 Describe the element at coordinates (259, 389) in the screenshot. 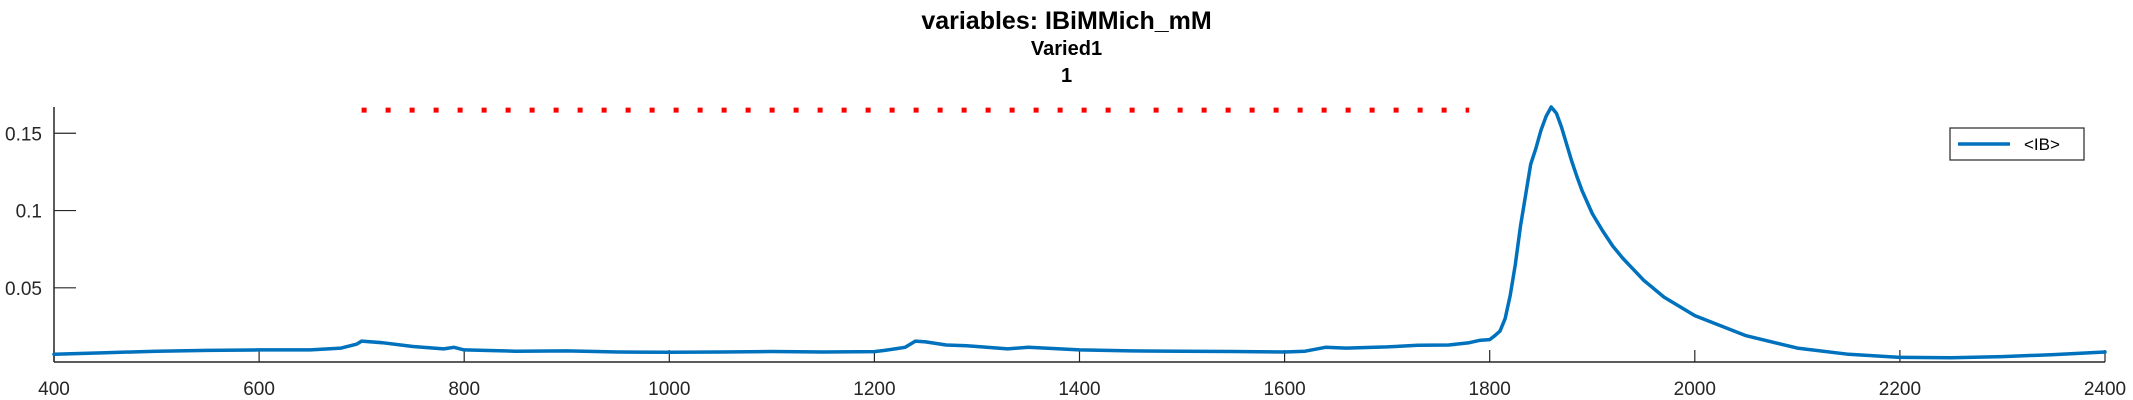

I see `x-tick-label: 600` at that location.